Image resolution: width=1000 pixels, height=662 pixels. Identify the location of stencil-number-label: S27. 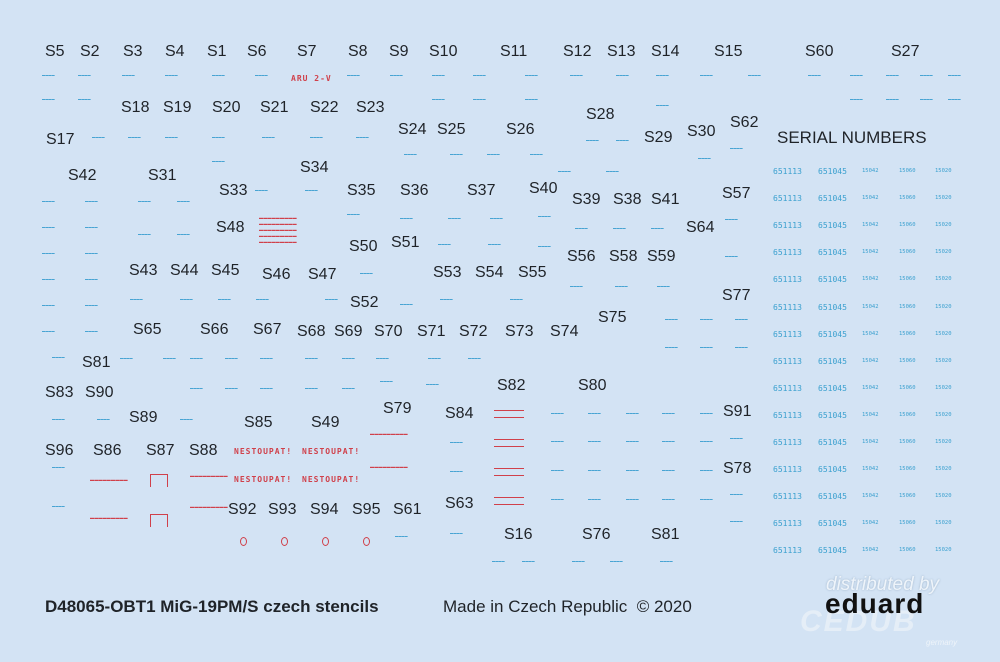
(905, 51).